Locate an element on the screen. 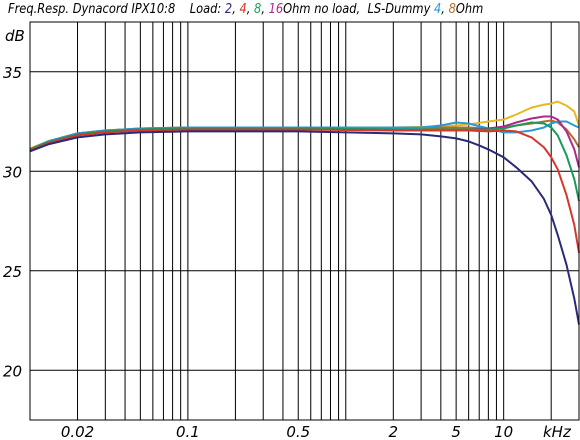  dummy-value-4: 4 is located at coordinates (438, 9).